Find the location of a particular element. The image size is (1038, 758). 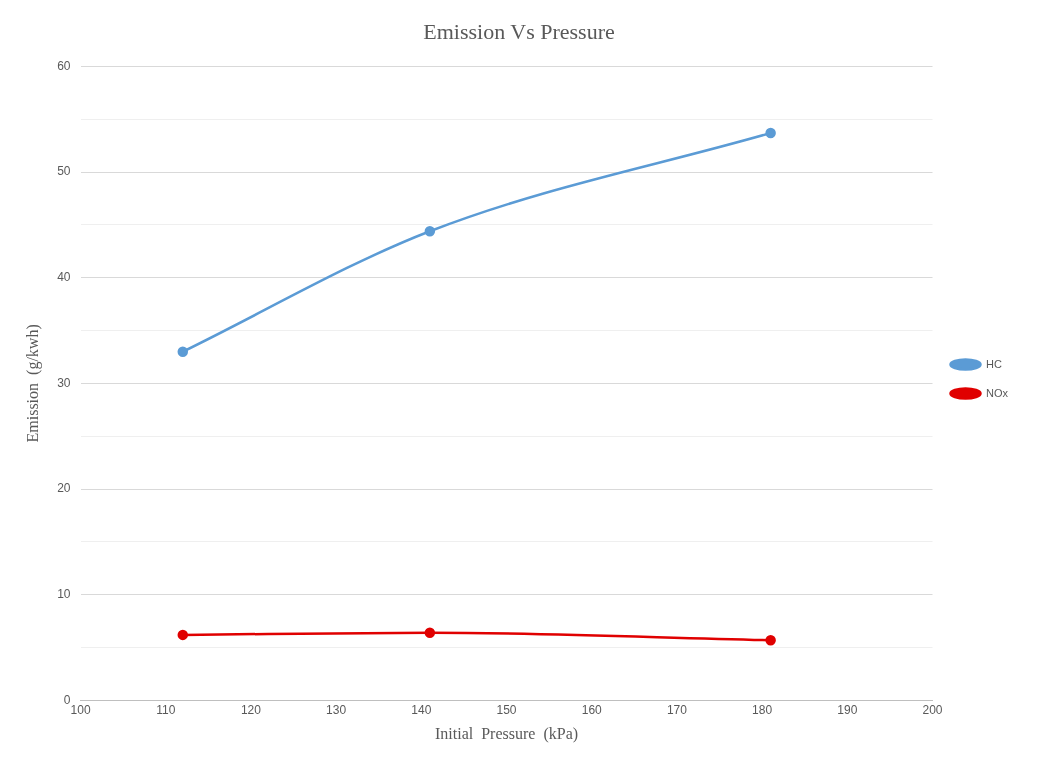

chart-title: Emission Vs Pressure is located at coordinates (519, 31).